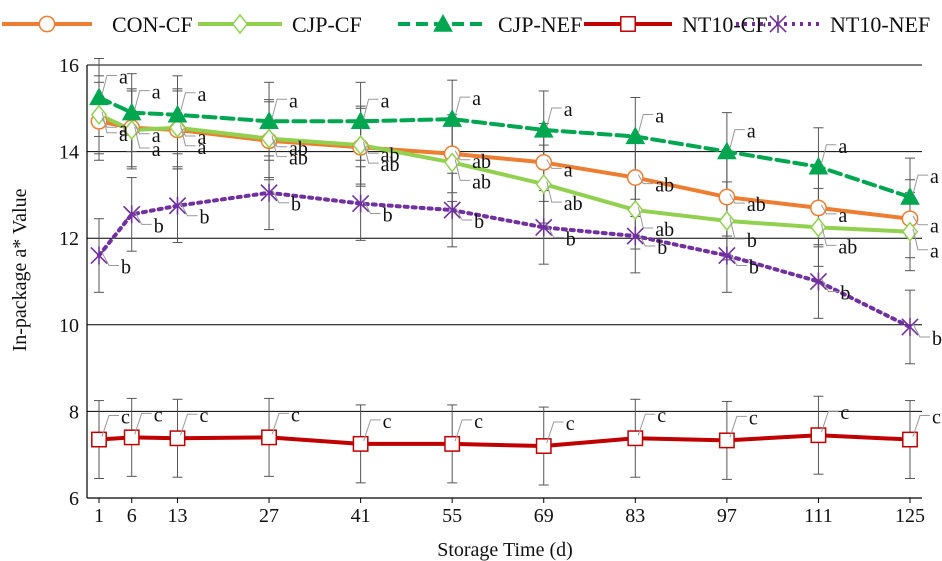 The height and width of the screenshot is (561, 942). What do you see at coordinates (544, 516) in the screenshot?
I see `x-tick-label: 69` at bounding box center [544, 516].